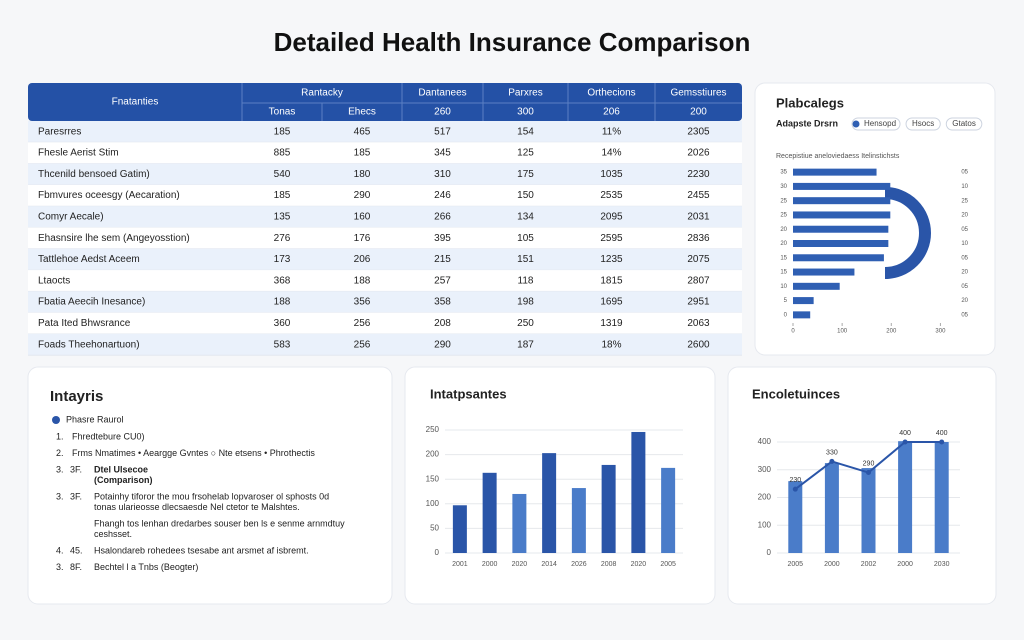 This screenshot has height=640, width=1024. Describe the element at coordinates (783, 187) in the screenshot. I see `y-tick-label: 30` at that location.